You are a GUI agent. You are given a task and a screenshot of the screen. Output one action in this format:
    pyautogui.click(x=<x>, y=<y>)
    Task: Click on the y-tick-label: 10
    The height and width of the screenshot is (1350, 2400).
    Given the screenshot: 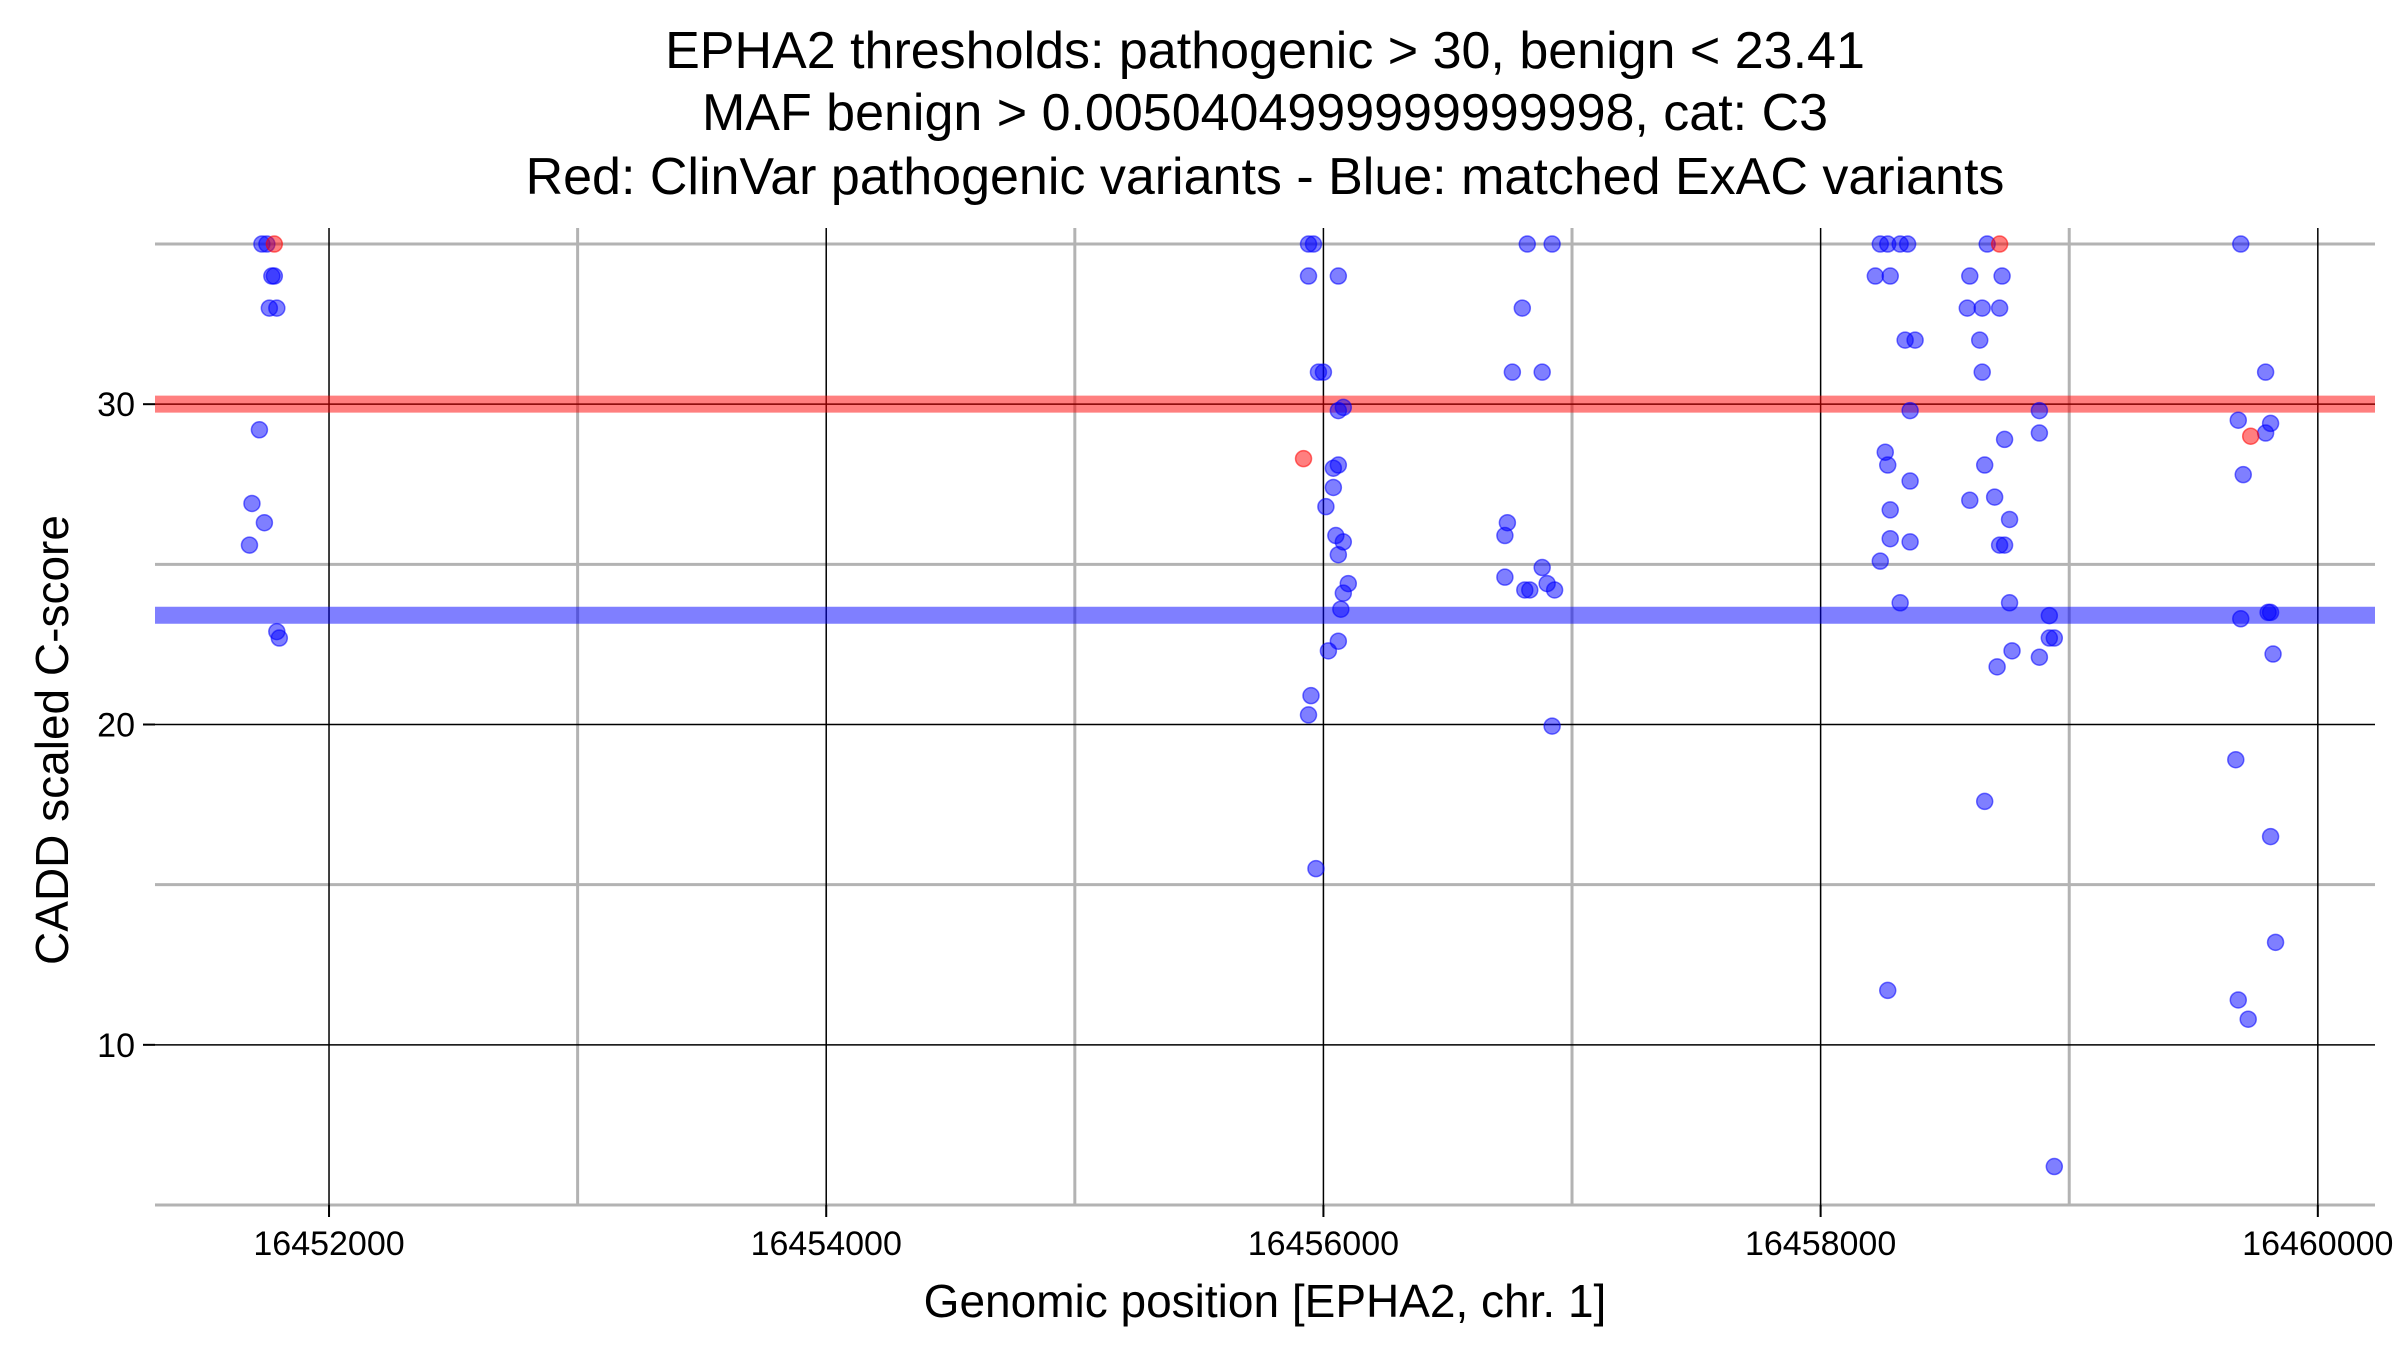 What is the action you would take?
    pyautogui.click(x=116, y=1046)
    